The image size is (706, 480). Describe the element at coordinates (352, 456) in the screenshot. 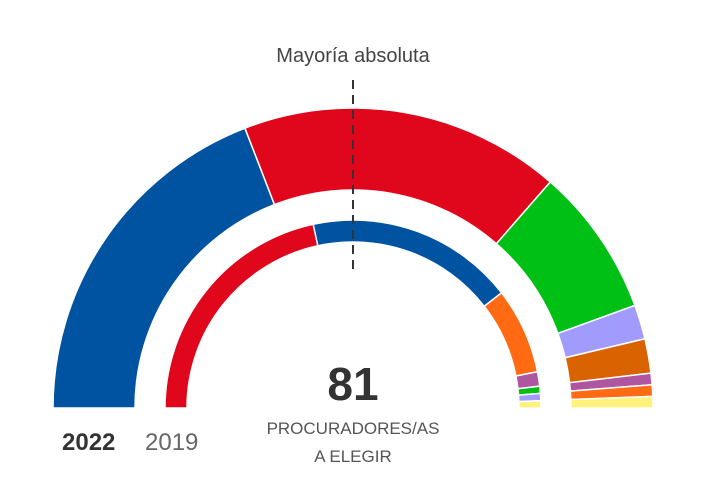

I see `subtitle-line-2: A ELEGIR` at that location.